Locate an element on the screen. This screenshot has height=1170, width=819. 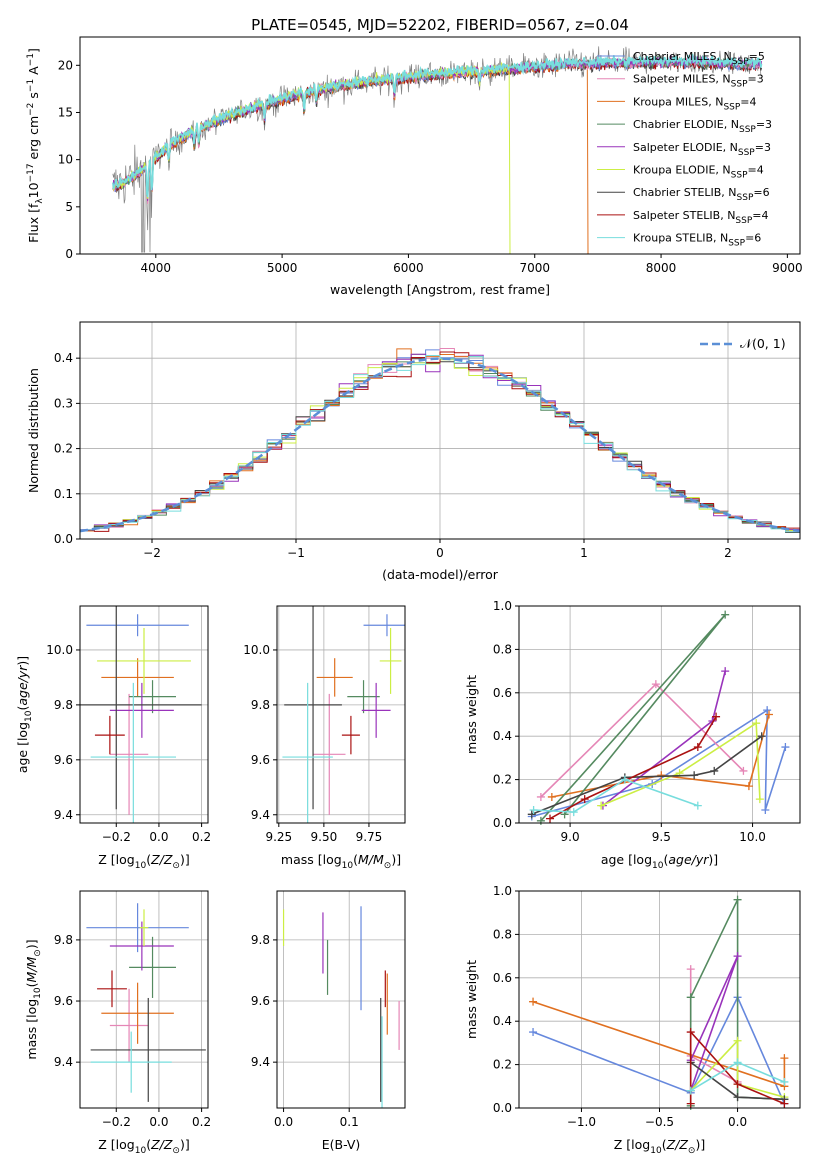
y-tick-label: 0.3 is located at coordinates (63, 403).